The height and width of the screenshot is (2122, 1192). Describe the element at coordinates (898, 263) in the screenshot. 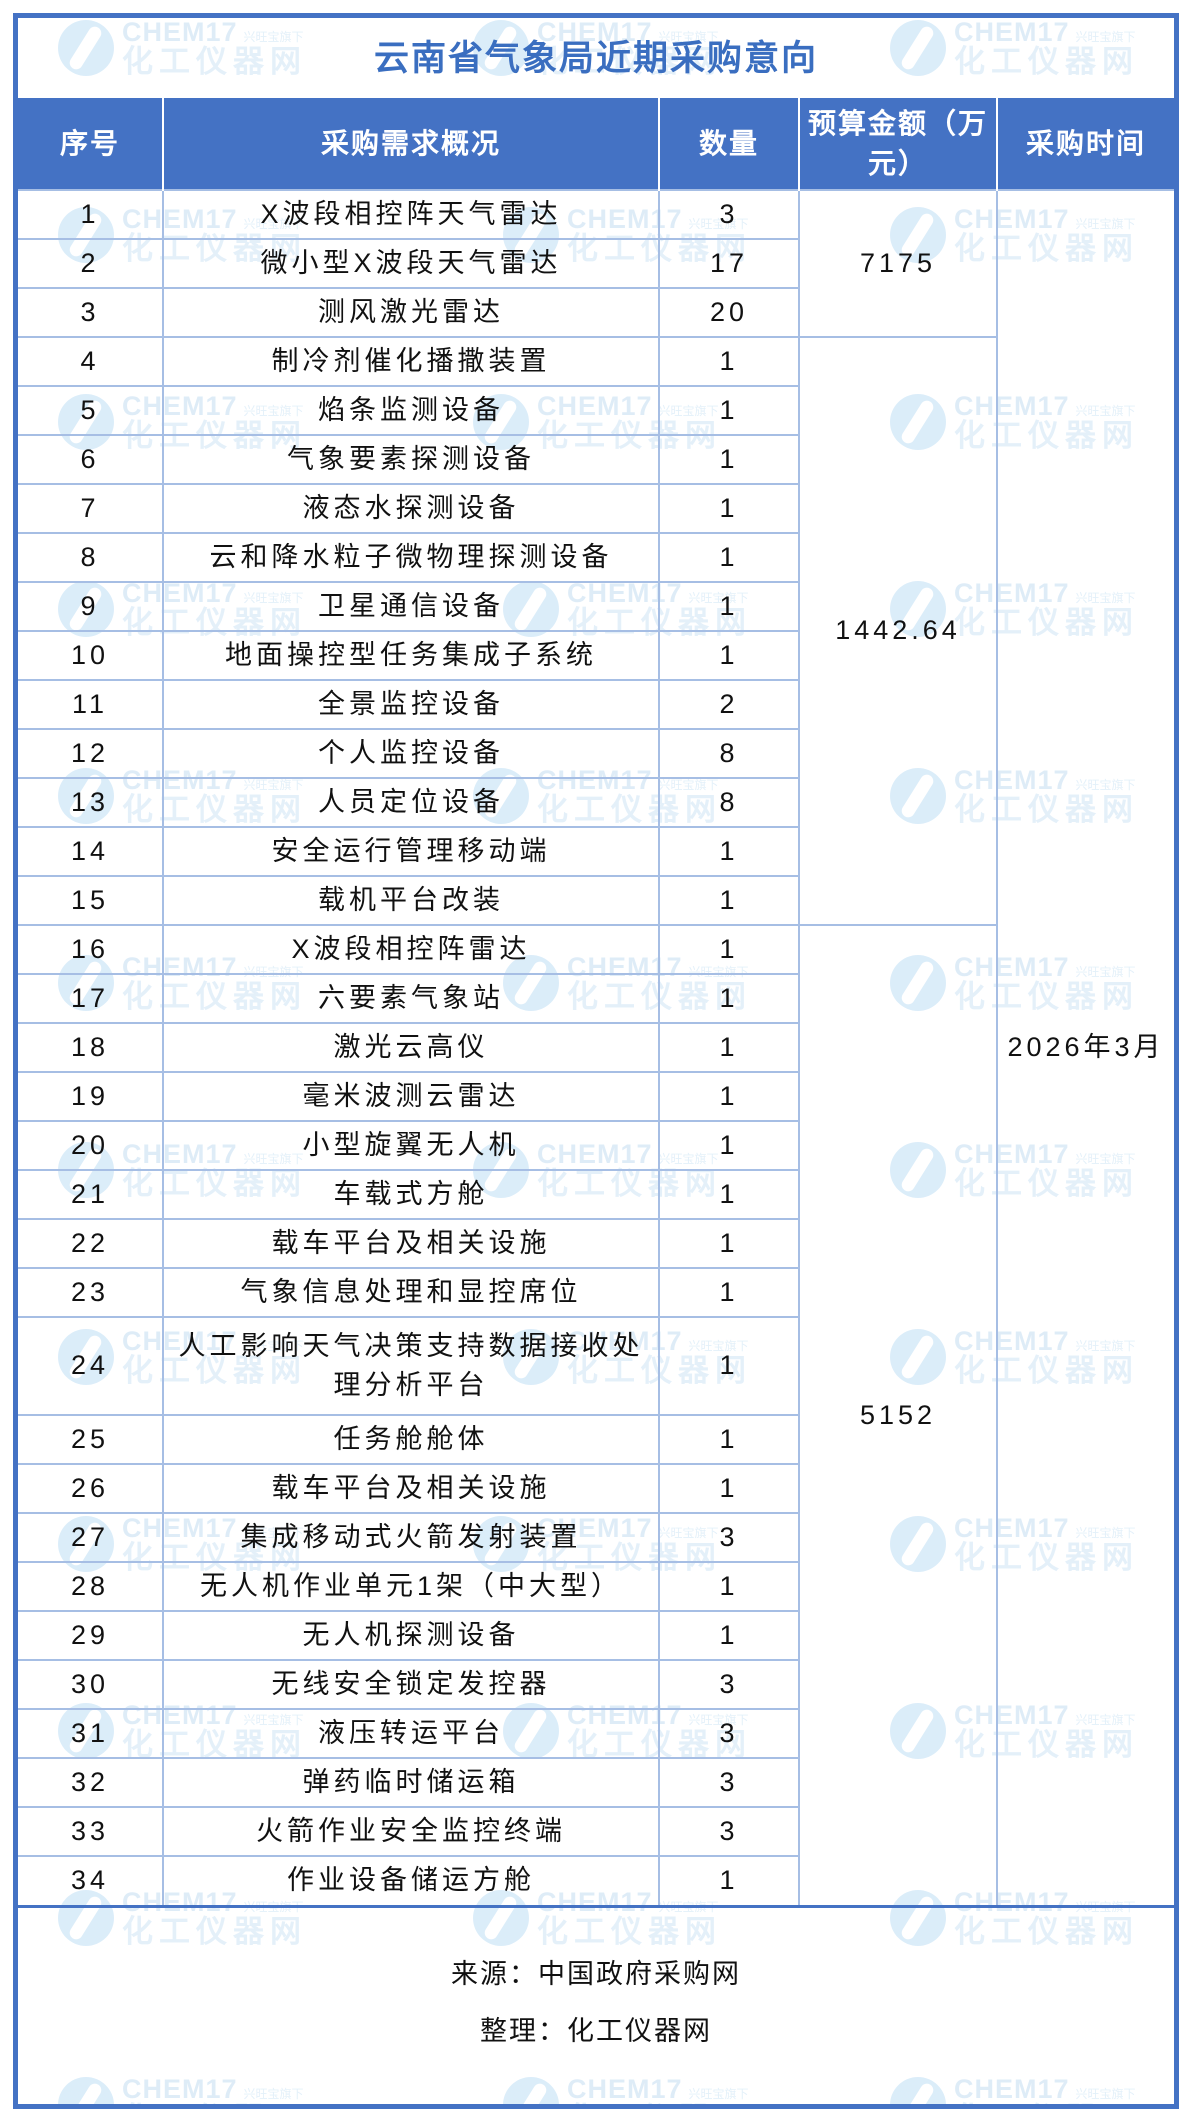

I see `budget-value: 7175` at that location.